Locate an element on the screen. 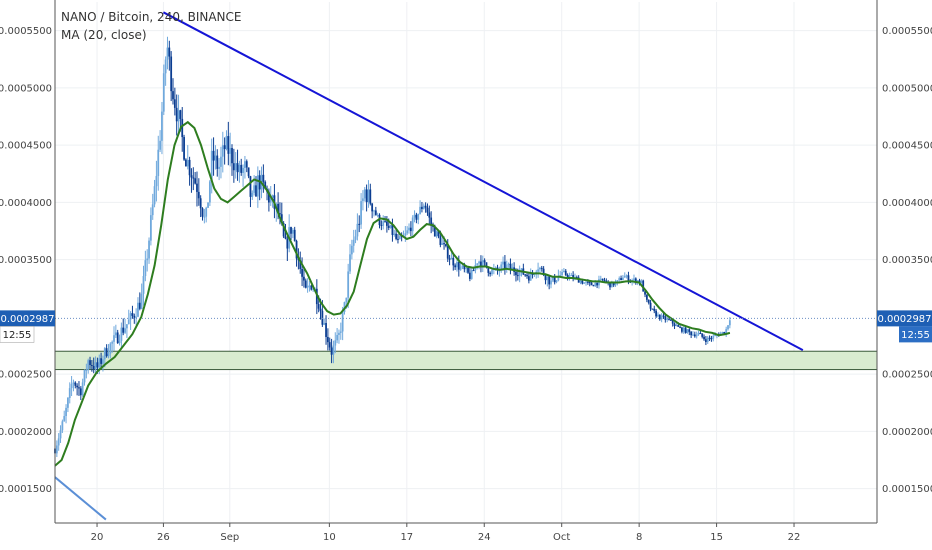 The width and height of the screenshot is (932, 550). y-tick-label-right: 0.0005000 is located at coordinates (907, 88).